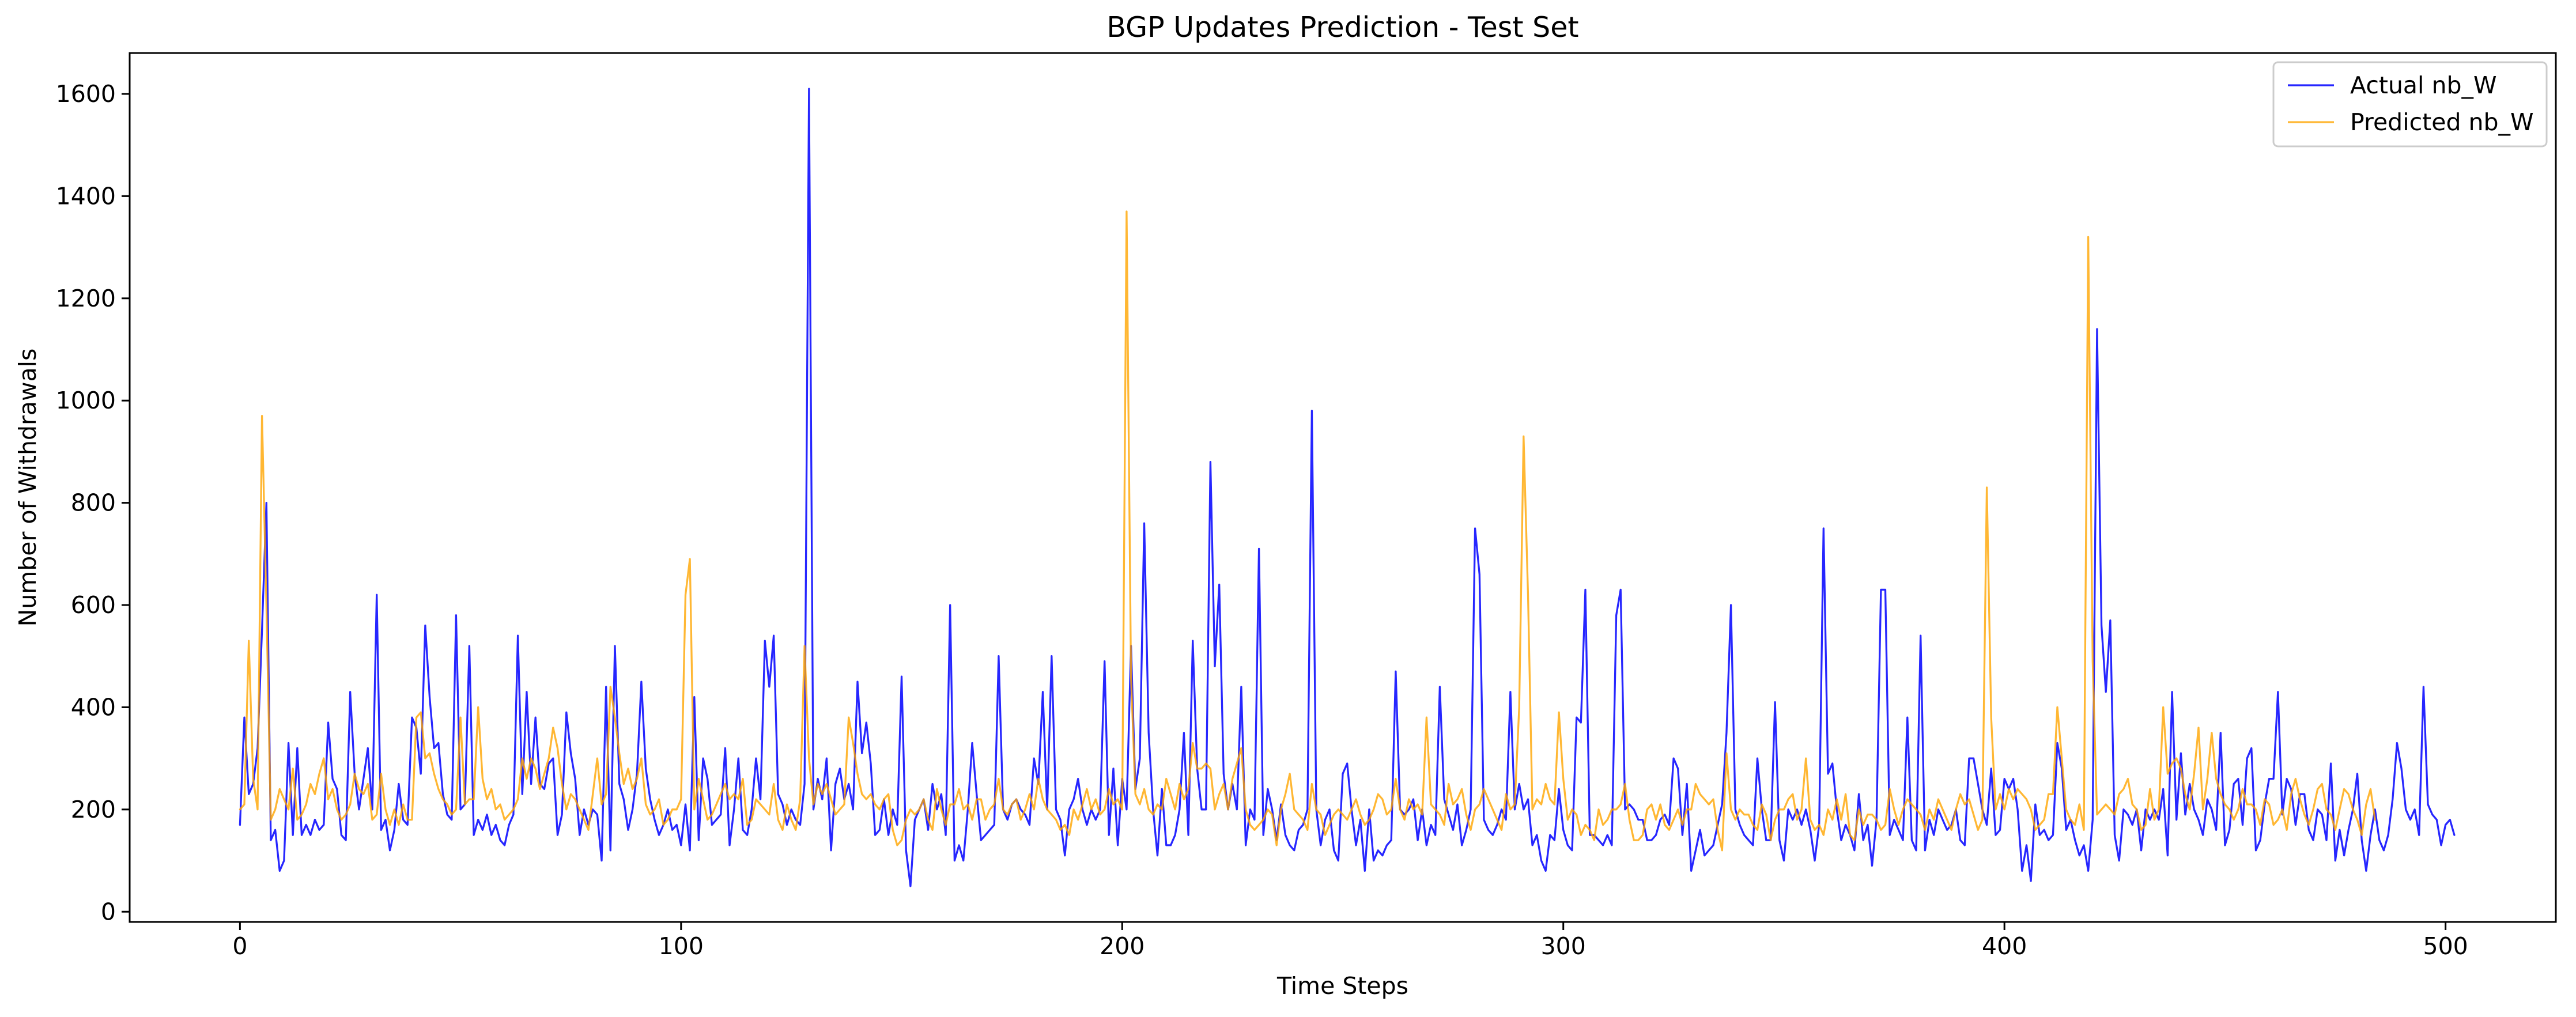 This screenshot has height=1017, width=2576. I want to click on y-tick-label: 1000, so click(86, 400).